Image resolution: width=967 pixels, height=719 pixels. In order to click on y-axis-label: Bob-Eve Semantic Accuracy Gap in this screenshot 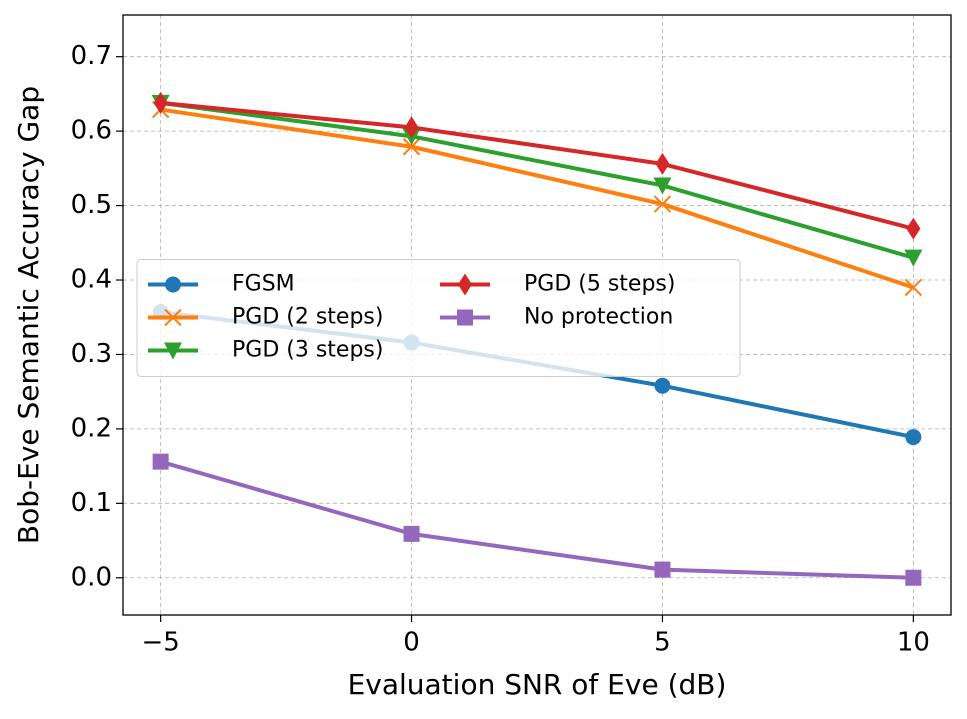, I will do `click(28, 315)`.